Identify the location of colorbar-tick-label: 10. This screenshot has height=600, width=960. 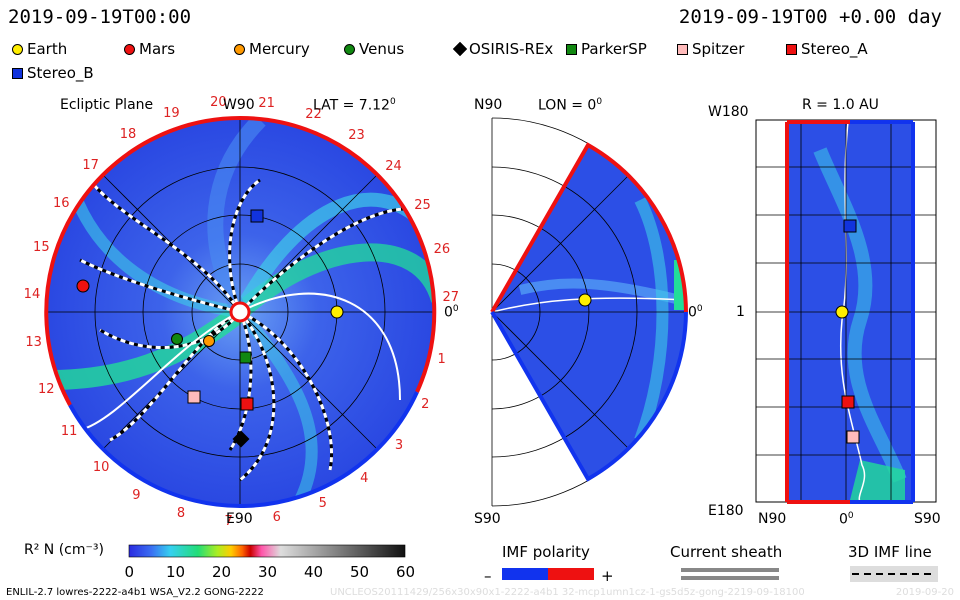
(176, 572).